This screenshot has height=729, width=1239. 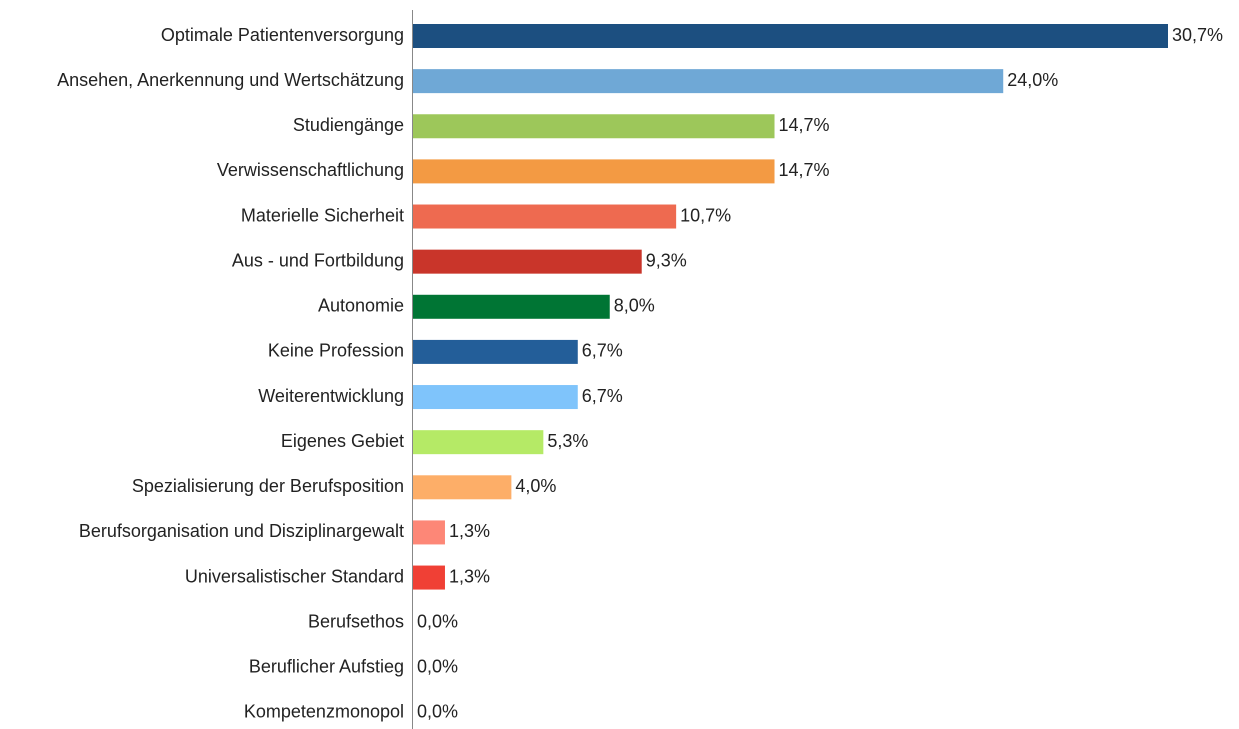 What do you see at coordinates (326, 667) in the screenshot?
I see `category-label: Beruflicher Aufstieg` at bounding box center [326, 667].